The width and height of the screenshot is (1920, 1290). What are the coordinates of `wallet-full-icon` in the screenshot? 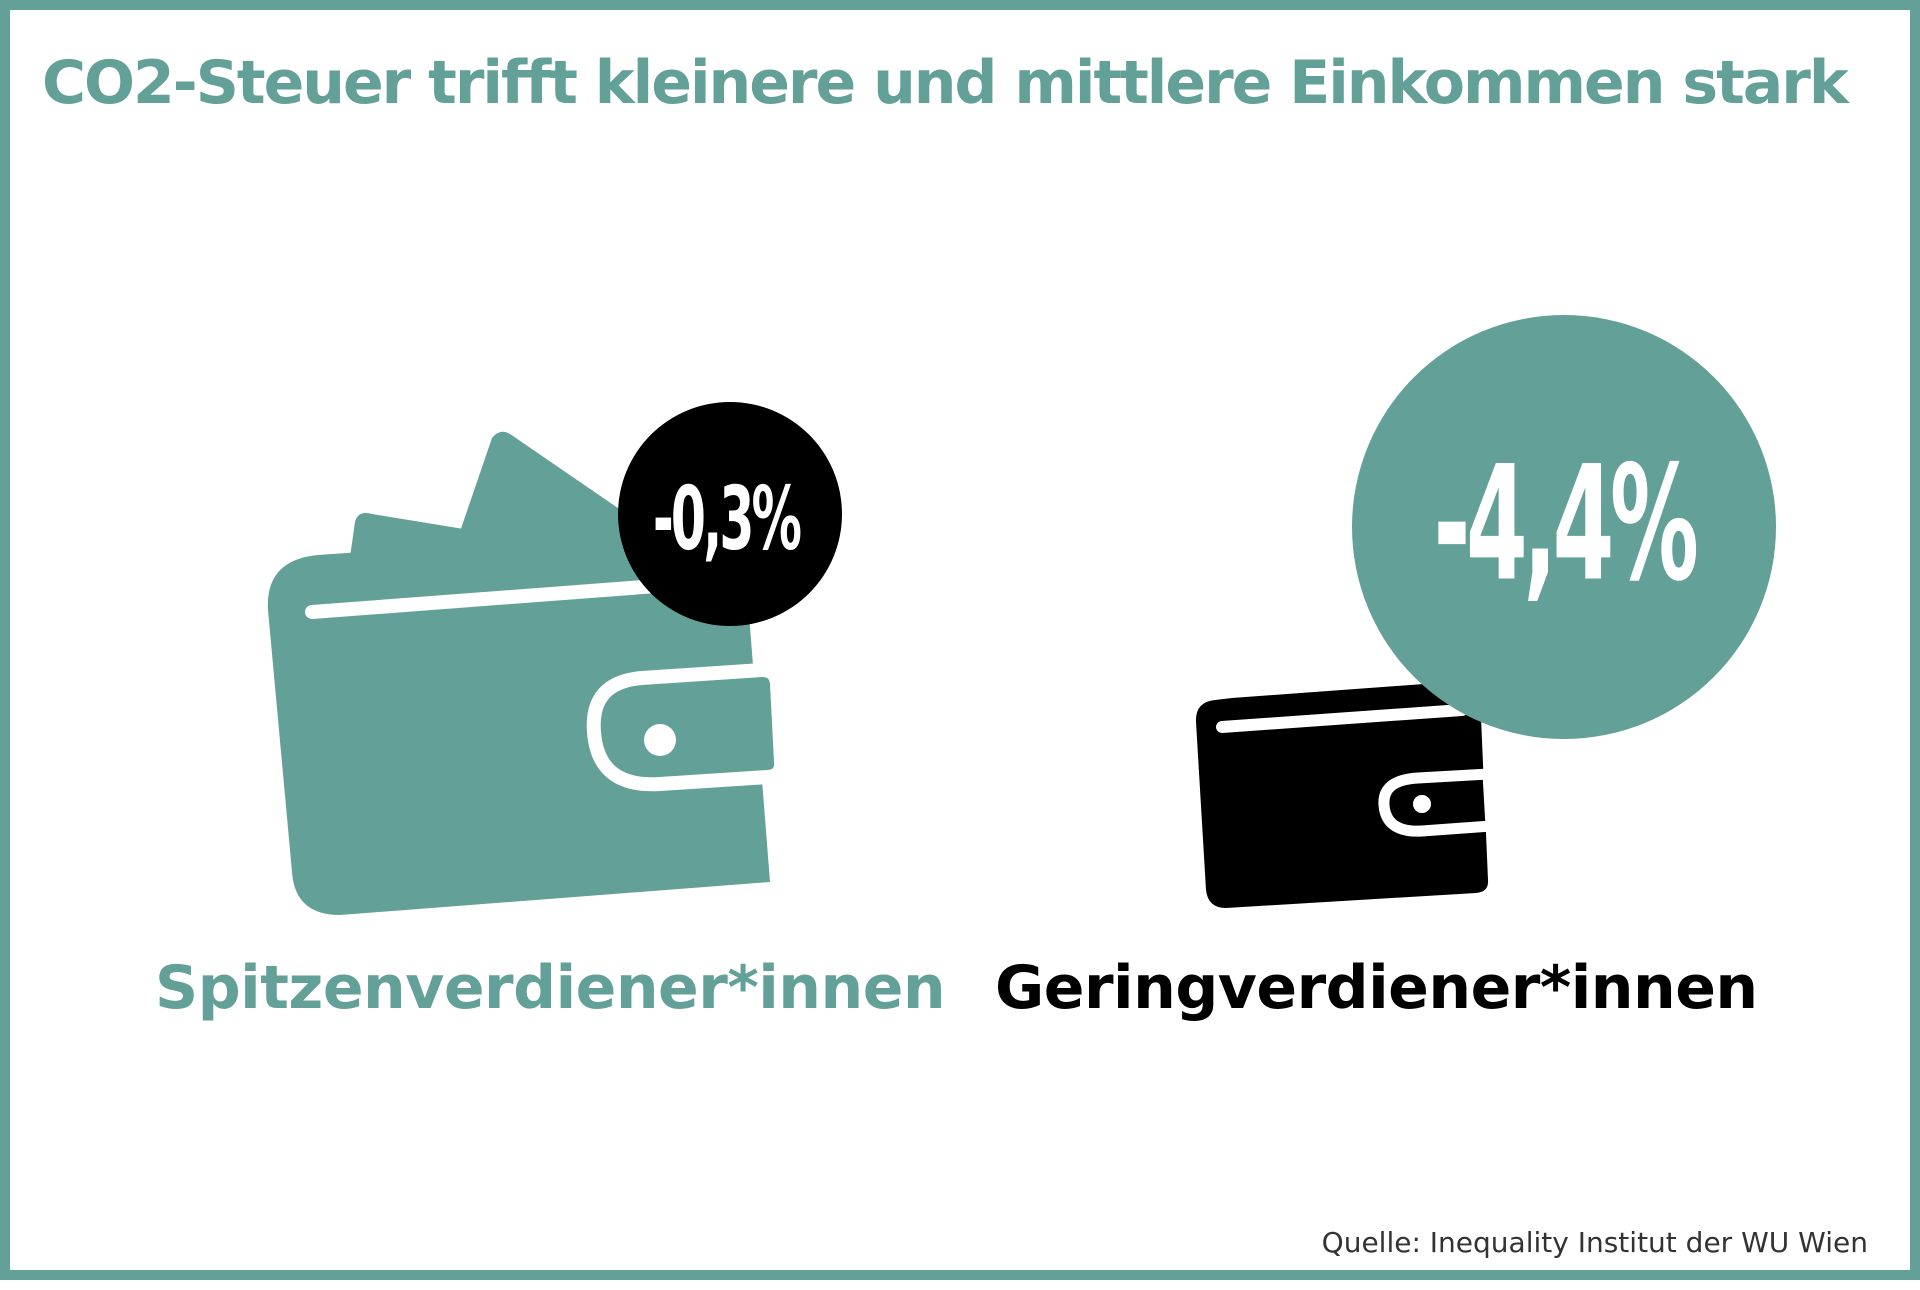 It's located at (528, 673).